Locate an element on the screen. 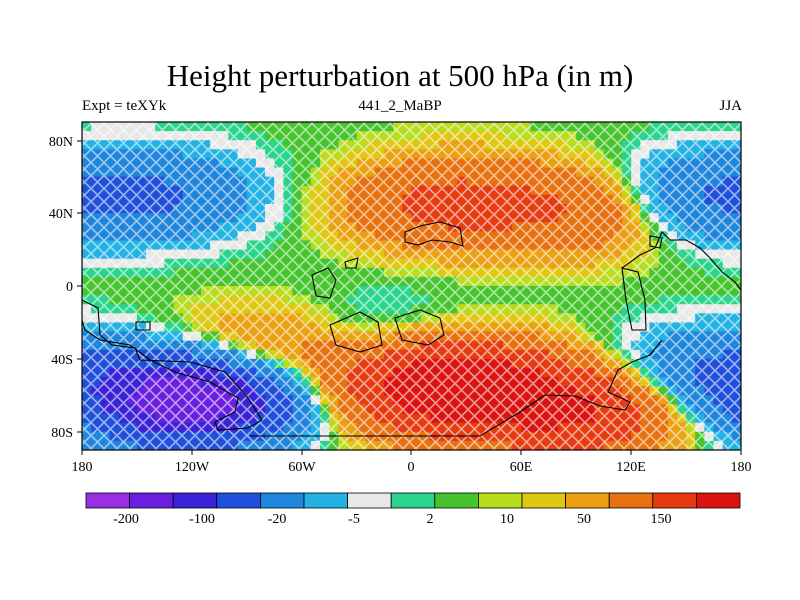 This screenshot has width=800, height=600. map-title: Height perturbation at 500 hPa (in m) is located at coordinates (400, 75).